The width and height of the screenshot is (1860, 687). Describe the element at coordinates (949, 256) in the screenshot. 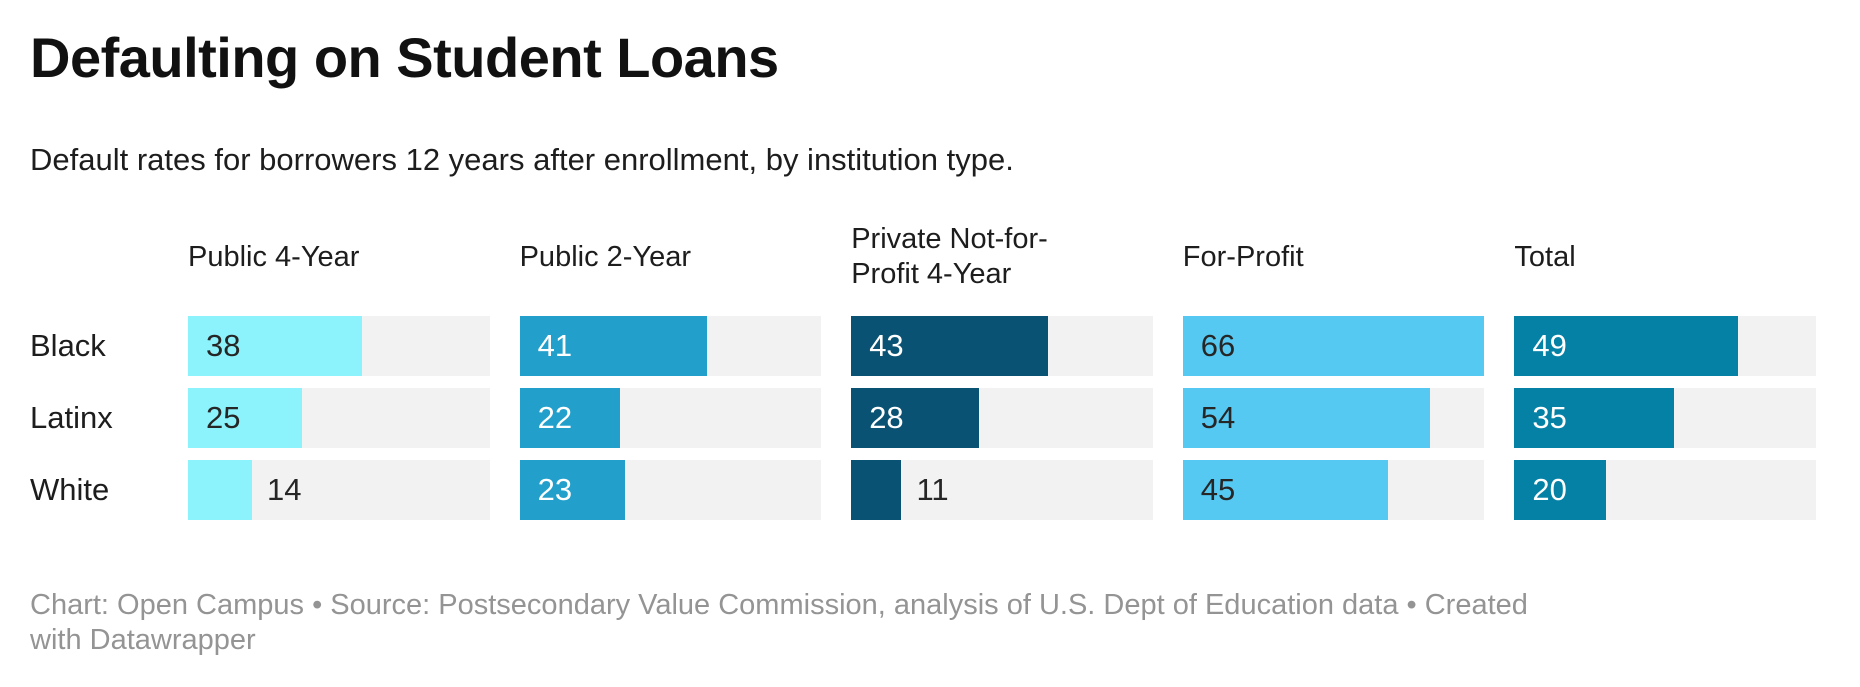

I see `column-header-label: Private Not-for-Profit 4-Year` at that location.